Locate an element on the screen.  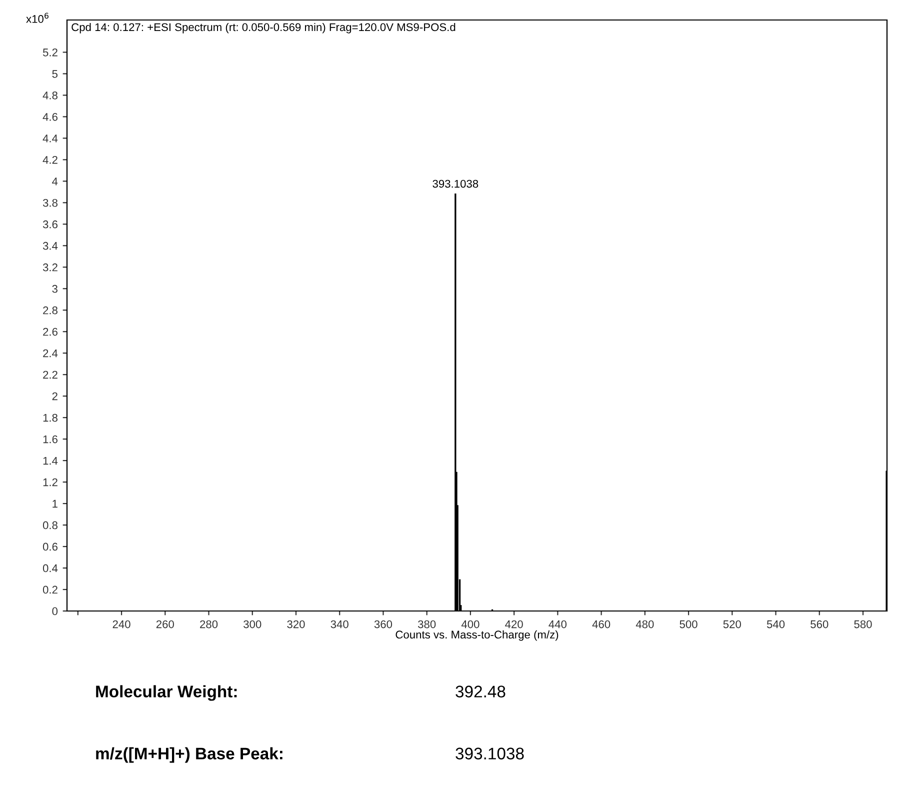
y-tick-label: 3.4 is located at coordinates (50, 246).